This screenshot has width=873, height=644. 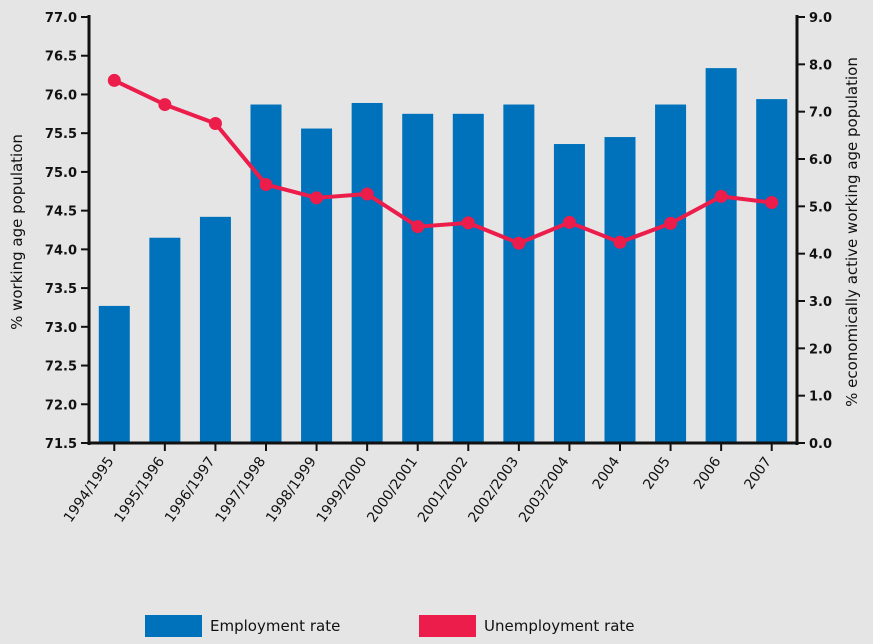 I want to click on y-tick-label-2: 72.5, so click(x=61, y=367).